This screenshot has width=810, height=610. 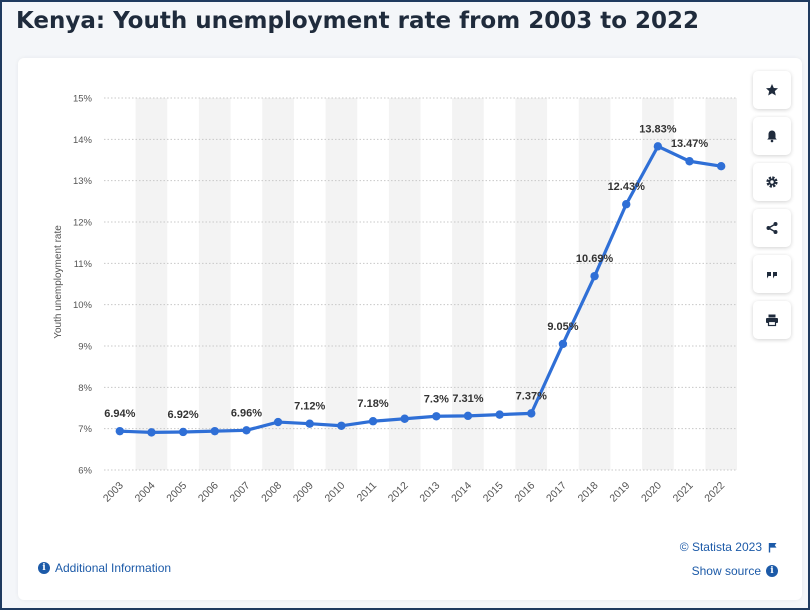 I want to click on share-button, so click(x=772, y=228).